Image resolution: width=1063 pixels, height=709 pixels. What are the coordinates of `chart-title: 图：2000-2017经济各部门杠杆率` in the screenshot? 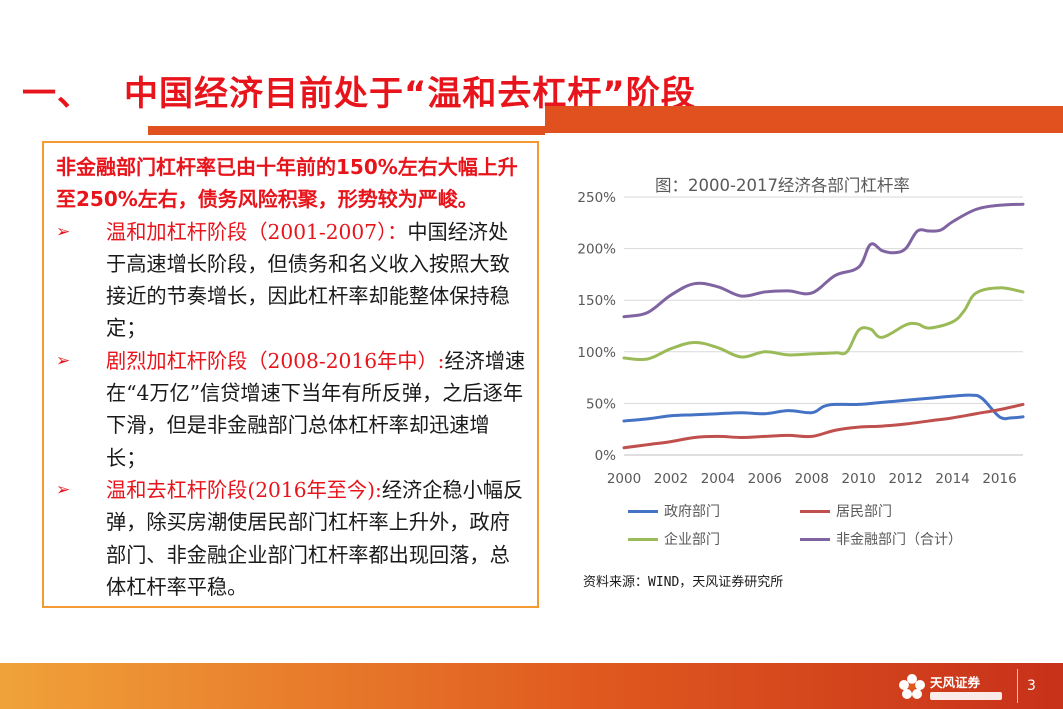 It's located at (782, 185).